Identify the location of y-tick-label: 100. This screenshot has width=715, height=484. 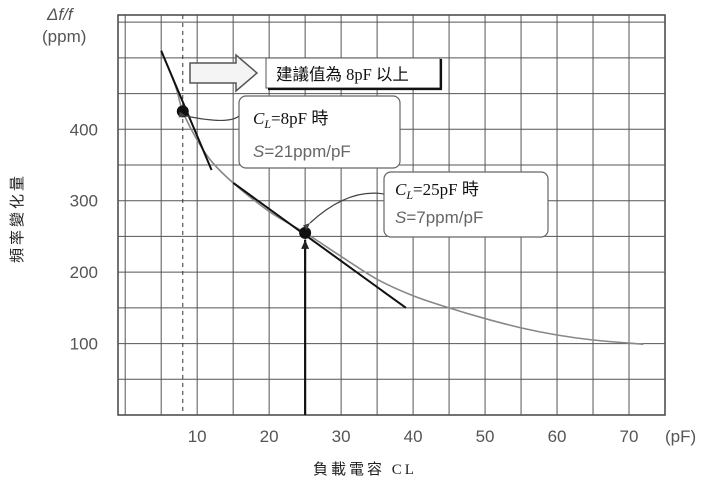
(84, 344).